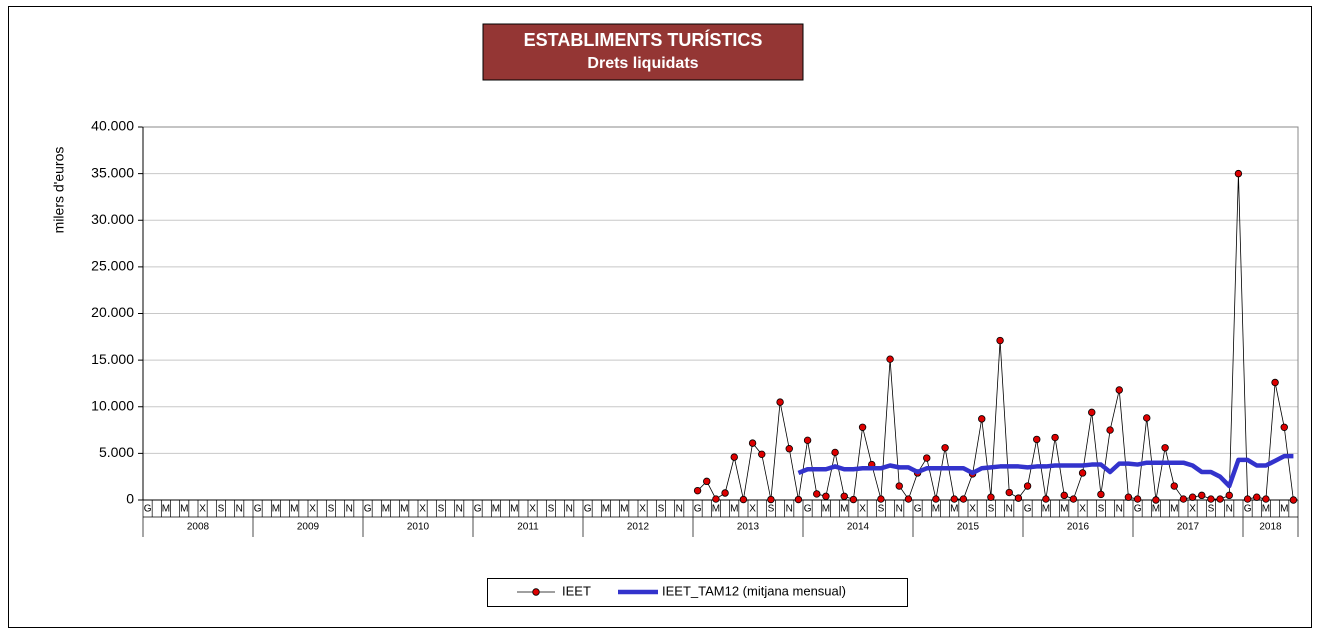 The width and height of the screenshot is (1320, 636). I want to click on y-tick-label: 15.000, so click(112, 359).